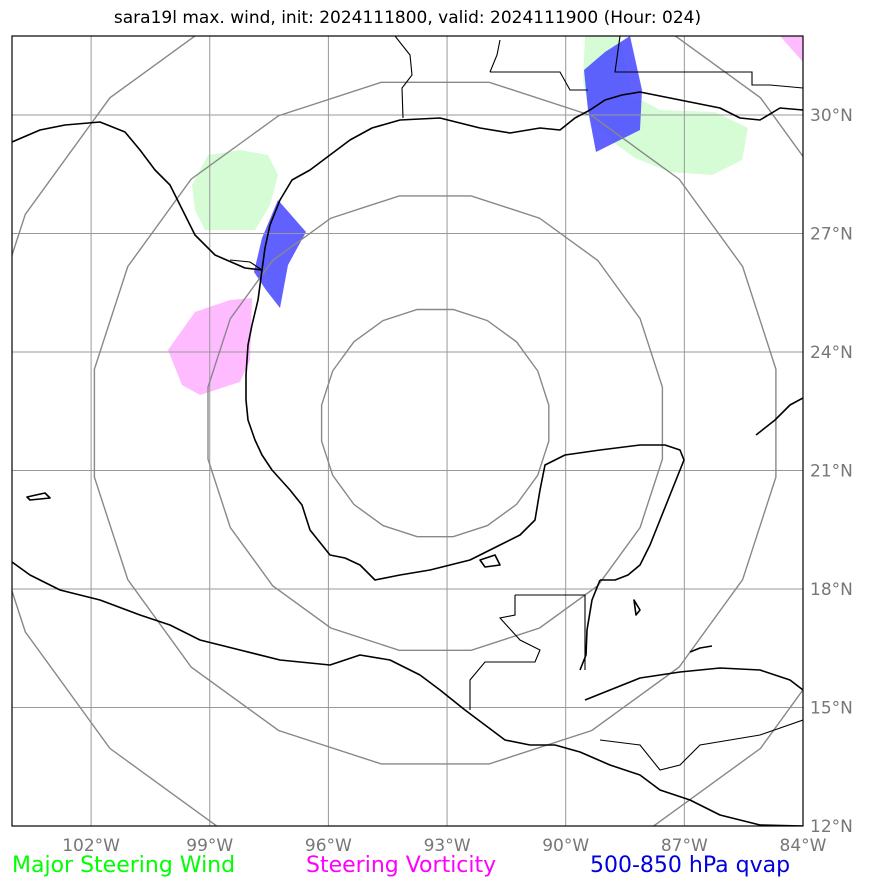  Describe the element at coordinates (505, 652) in the screenshot. I see `guatemala-mexico-border` at that location.